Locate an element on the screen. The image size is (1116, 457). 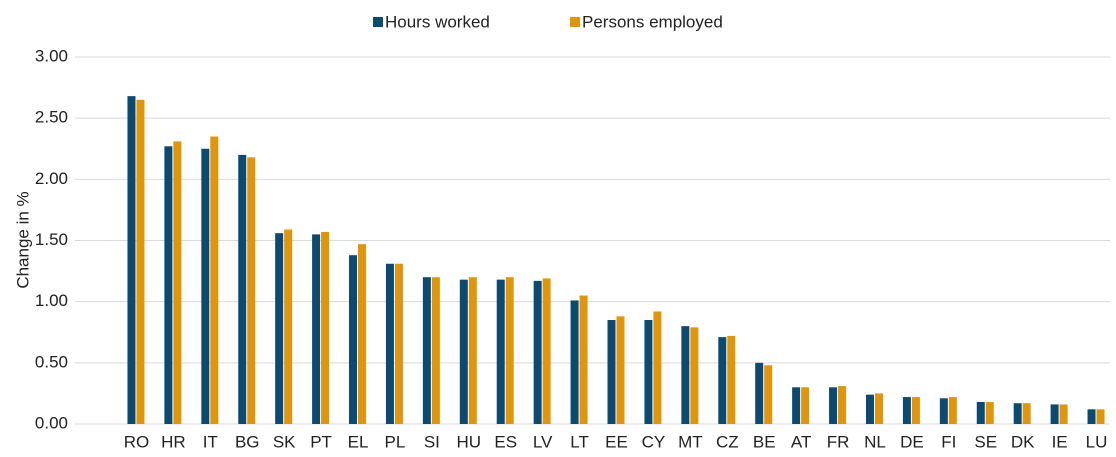
x-tick-label: LT is located at coordinates (579, 441).